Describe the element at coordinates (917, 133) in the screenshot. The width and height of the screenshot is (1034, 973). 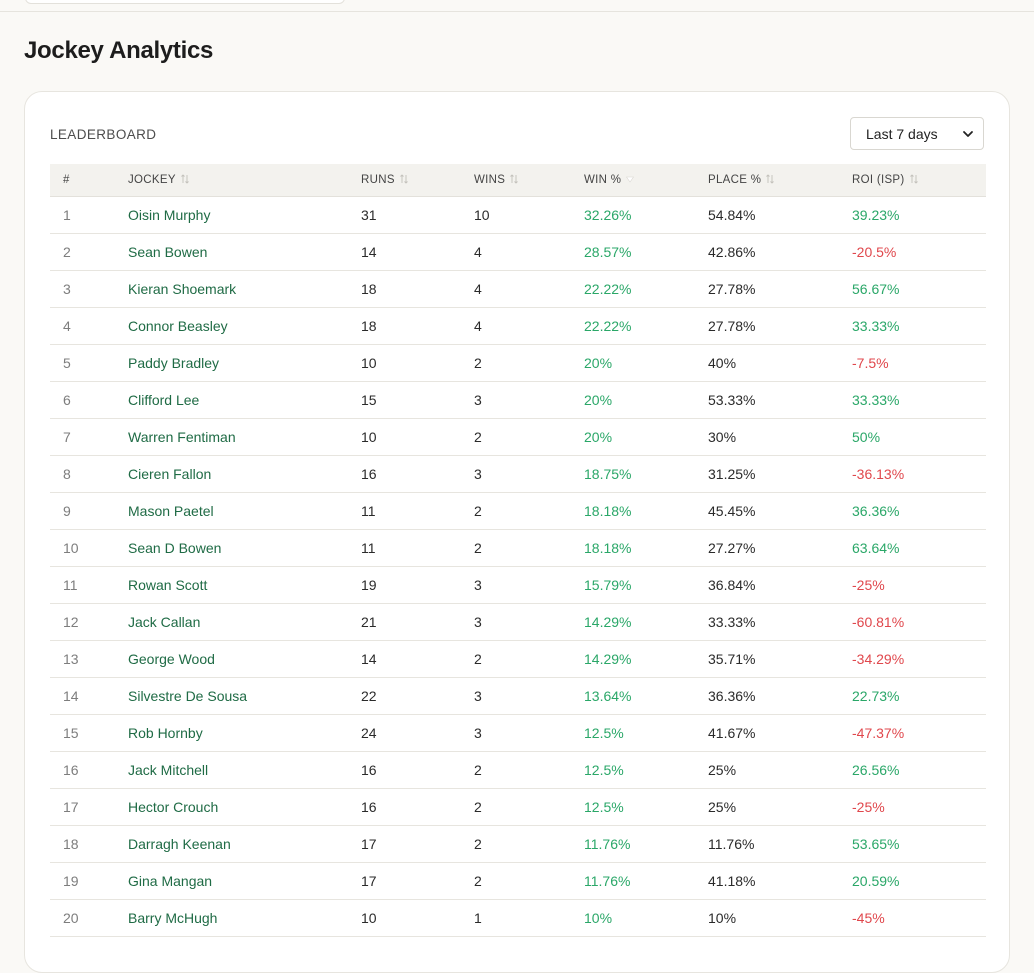
I see `period-select: Last 7 days` at that location.